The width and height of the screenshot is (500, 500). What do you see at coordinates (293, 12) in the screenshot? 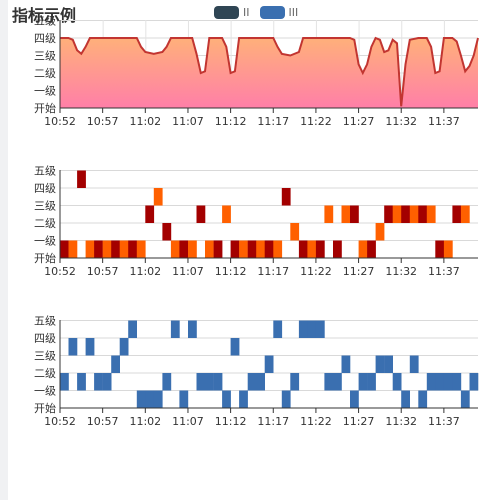
I see `legend-label-iii: III` at bounding box center [293, 12].